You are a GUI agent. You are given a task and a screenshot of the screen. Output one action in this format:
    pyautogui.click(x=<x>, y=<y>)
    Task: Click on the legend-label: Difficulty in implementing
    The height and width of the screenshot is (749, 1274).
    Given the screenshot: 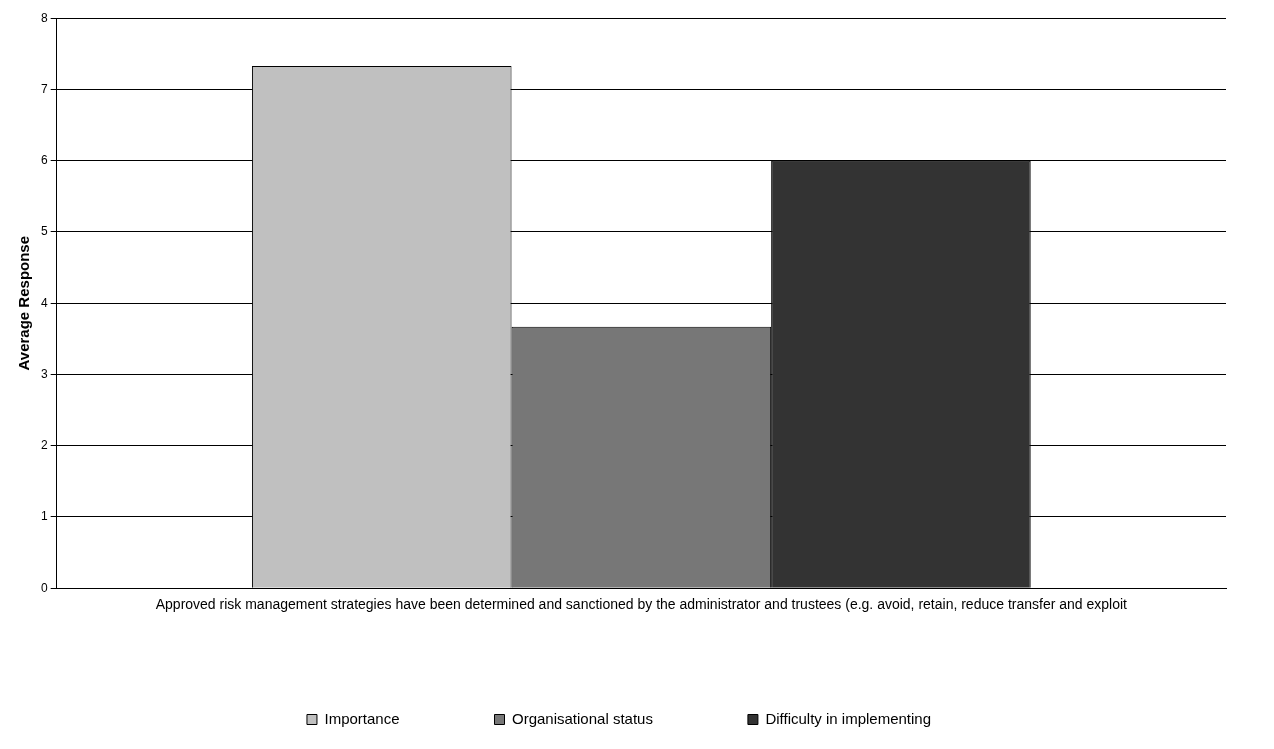 What is the action you would take?
    pyautogui.click(x=848, y=718)
    